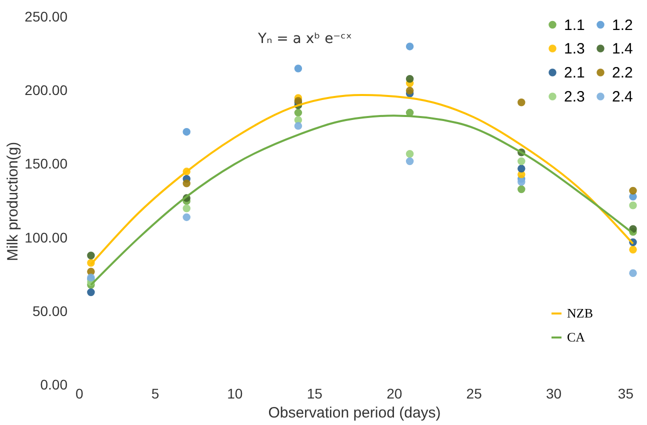 The width and height of the screenshot is (647, 425). What do you see at coordinates (54, 384) in the screenshot?
I see `y-tick-label: 0.00` at bounding box center [54, 384].